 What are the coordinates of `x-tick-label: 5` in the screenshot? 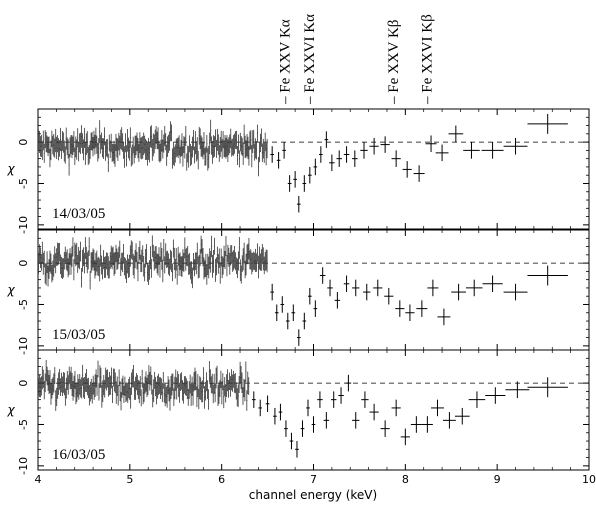 It's located at (129, 479).